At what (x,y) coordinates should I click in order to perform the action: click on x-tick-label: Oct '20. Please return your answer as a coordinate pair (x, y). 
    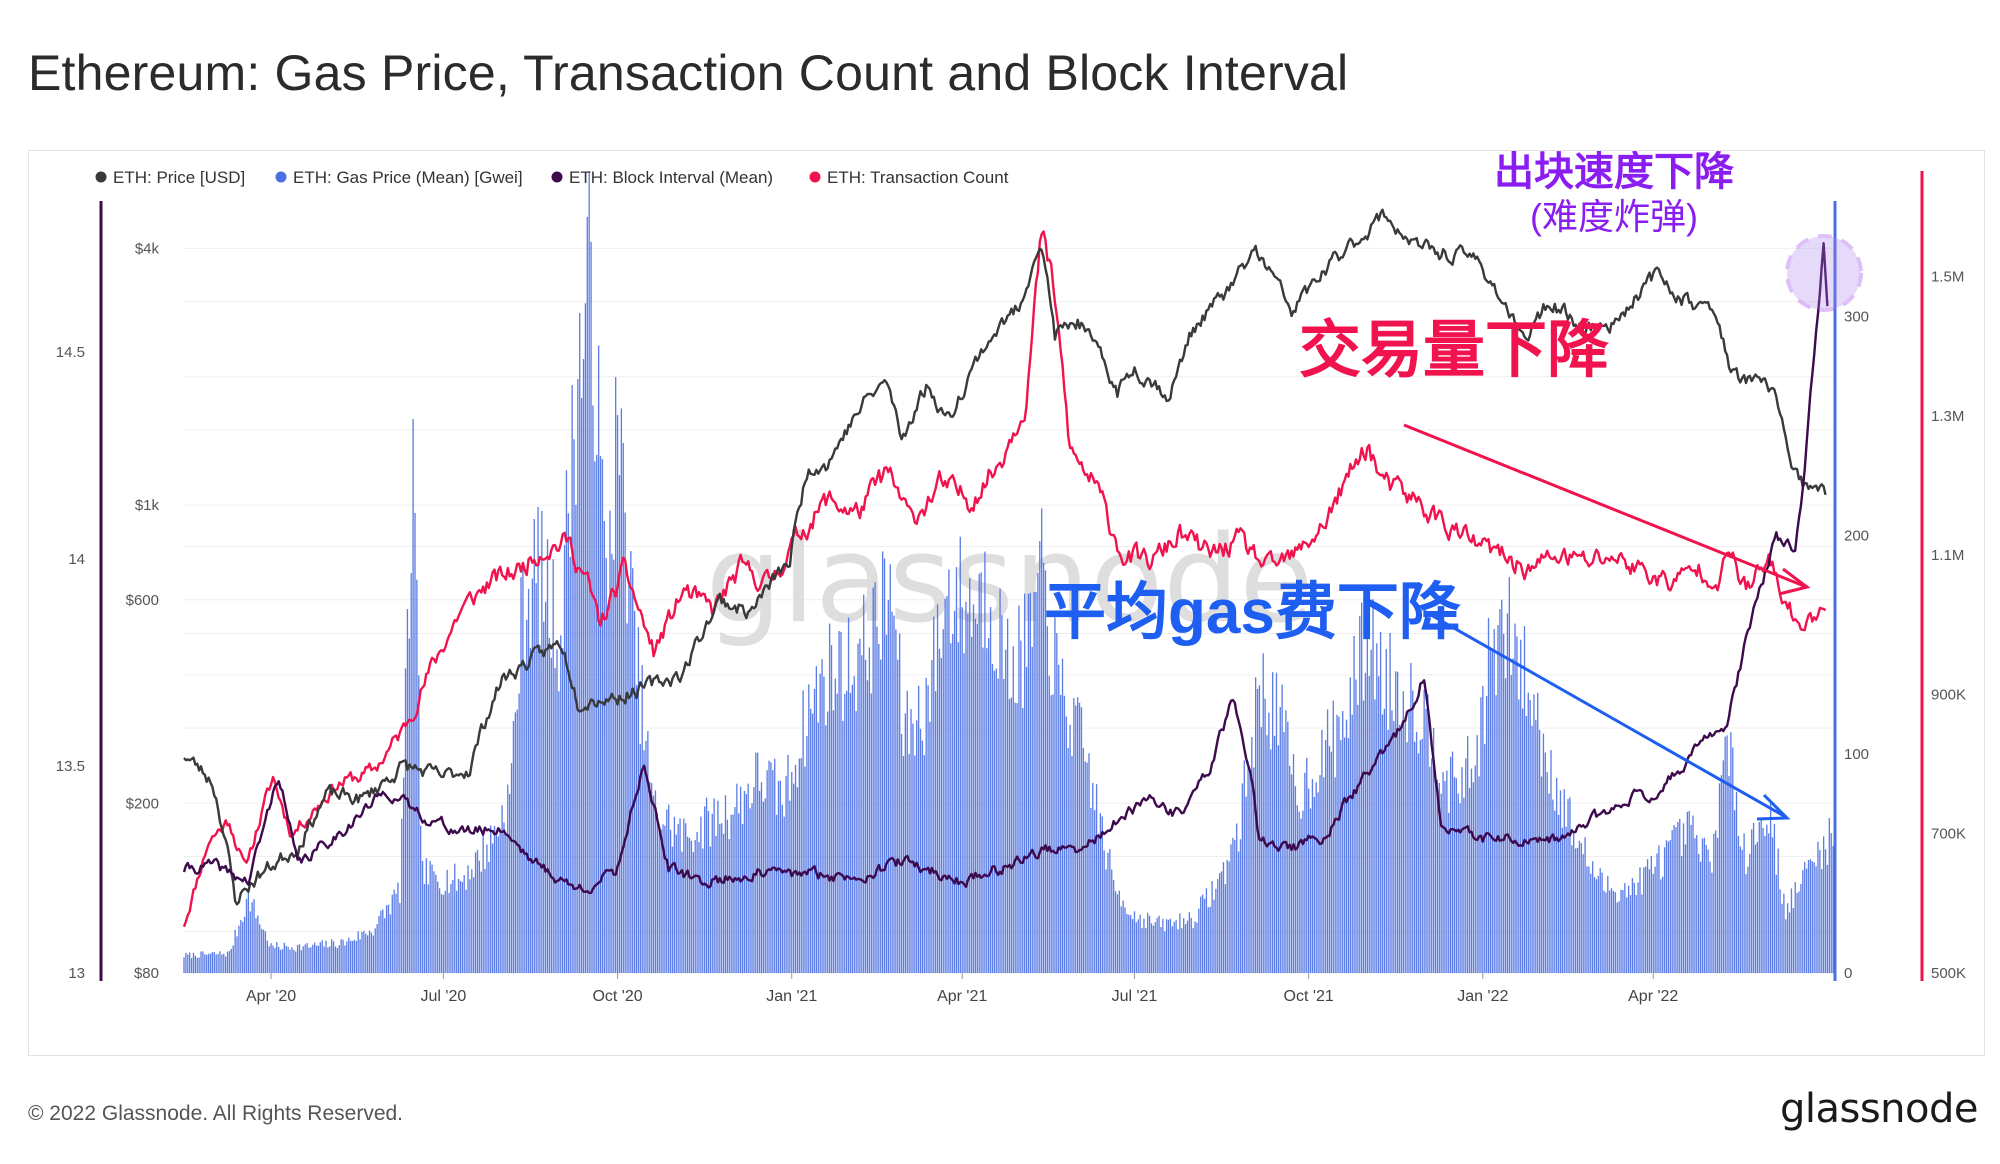
    Looking at the image, I should click on (617, 996).